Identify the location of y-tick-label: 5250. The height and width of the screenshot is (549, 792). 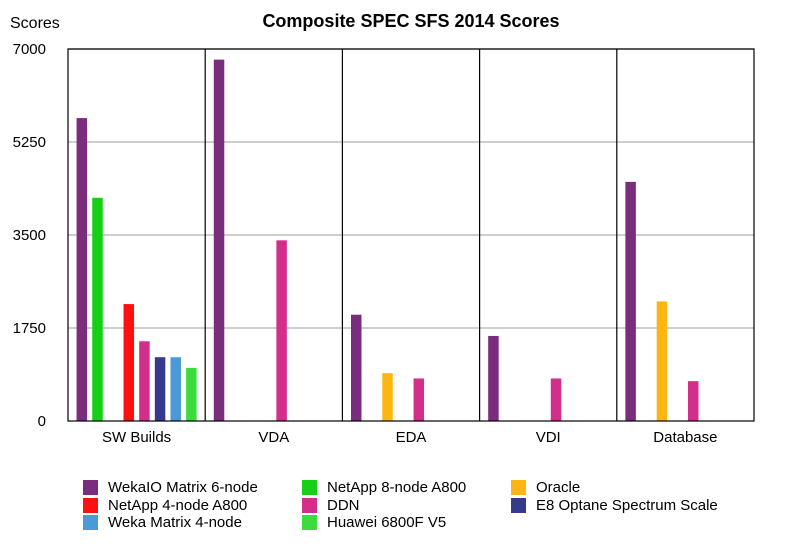
(29, 142).